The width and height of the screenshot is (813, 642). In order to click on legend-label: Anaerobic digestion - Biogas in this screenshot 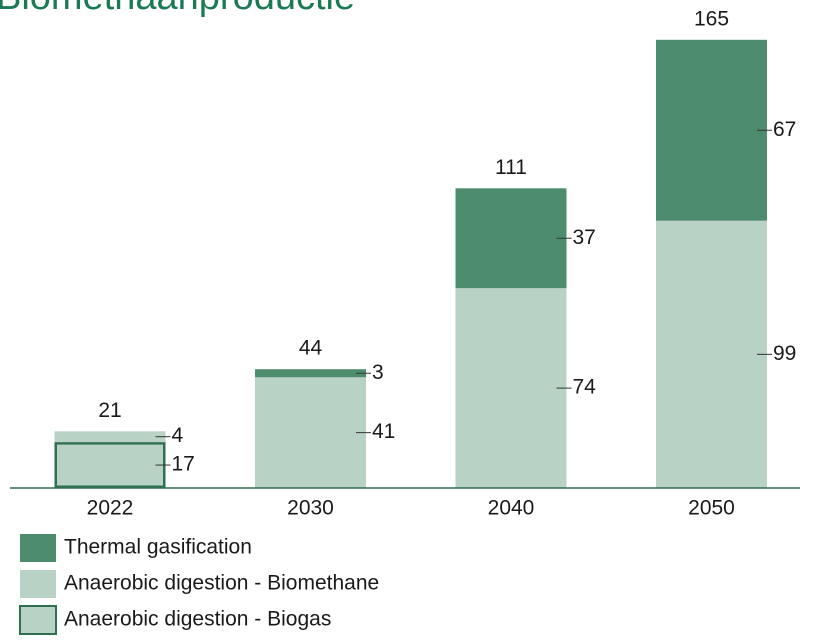, I will do `click(197, 619)`.